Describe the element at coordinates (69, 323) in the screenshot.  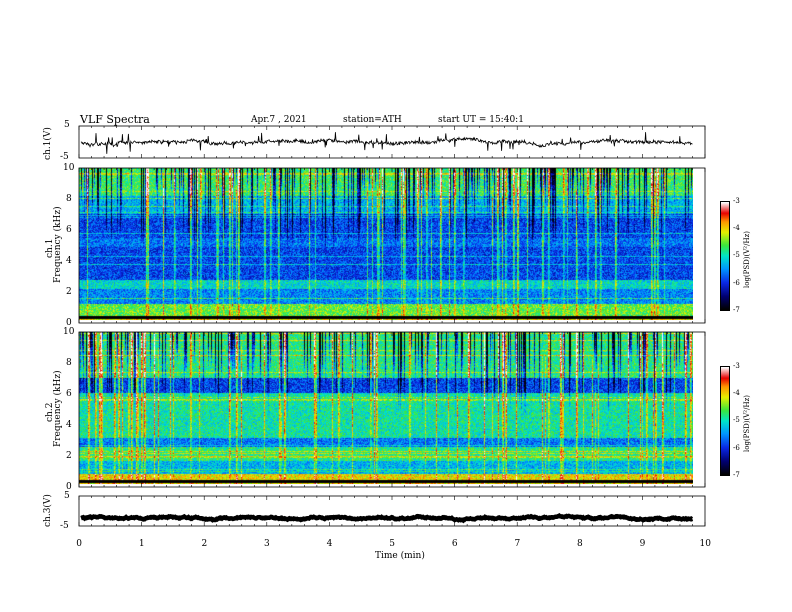
I see `ch1-spec-ytick-0: 0` at that location.